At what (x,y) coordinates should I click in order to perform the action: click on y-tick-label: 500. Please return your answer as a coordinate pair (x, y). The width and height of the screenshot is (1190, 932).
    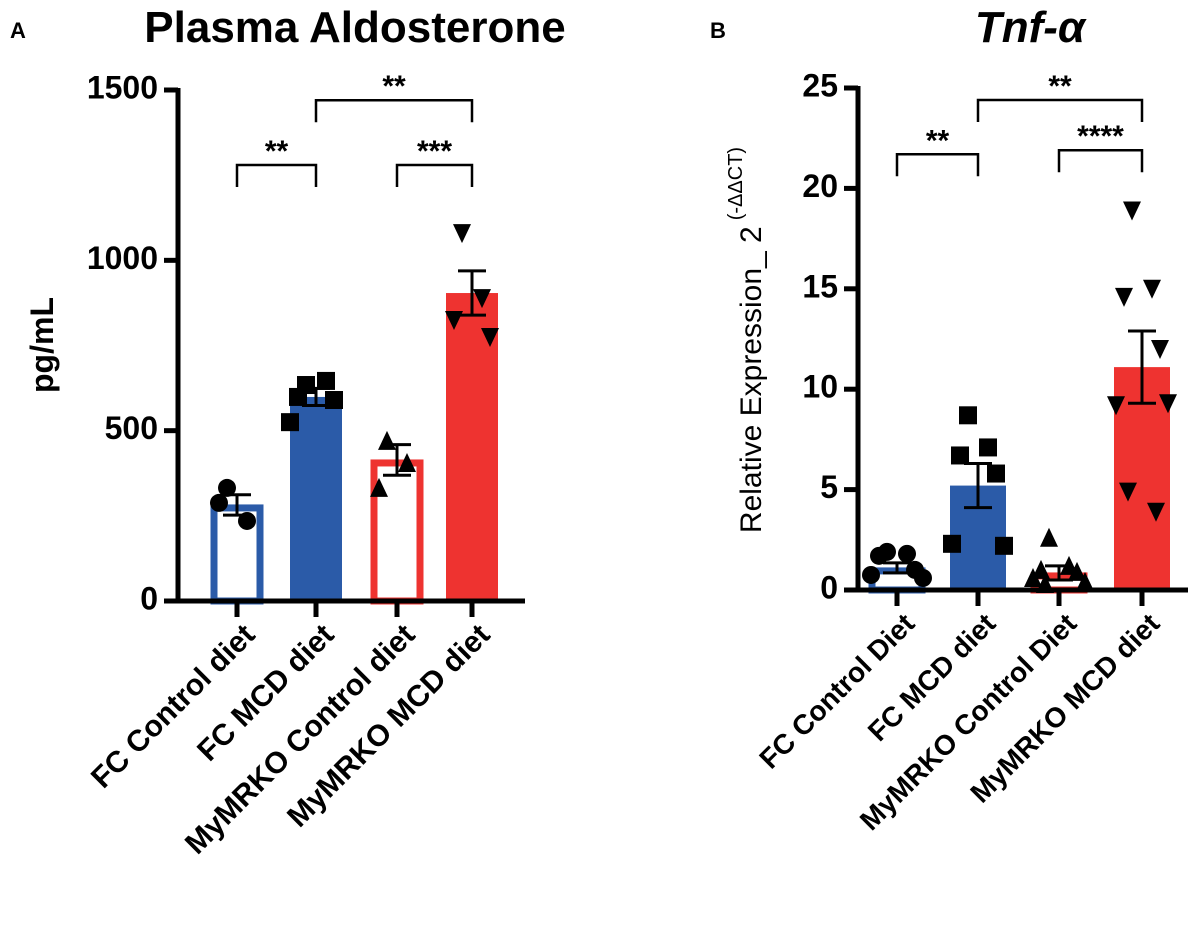
    Looking at the image, I should click on (131, 428).